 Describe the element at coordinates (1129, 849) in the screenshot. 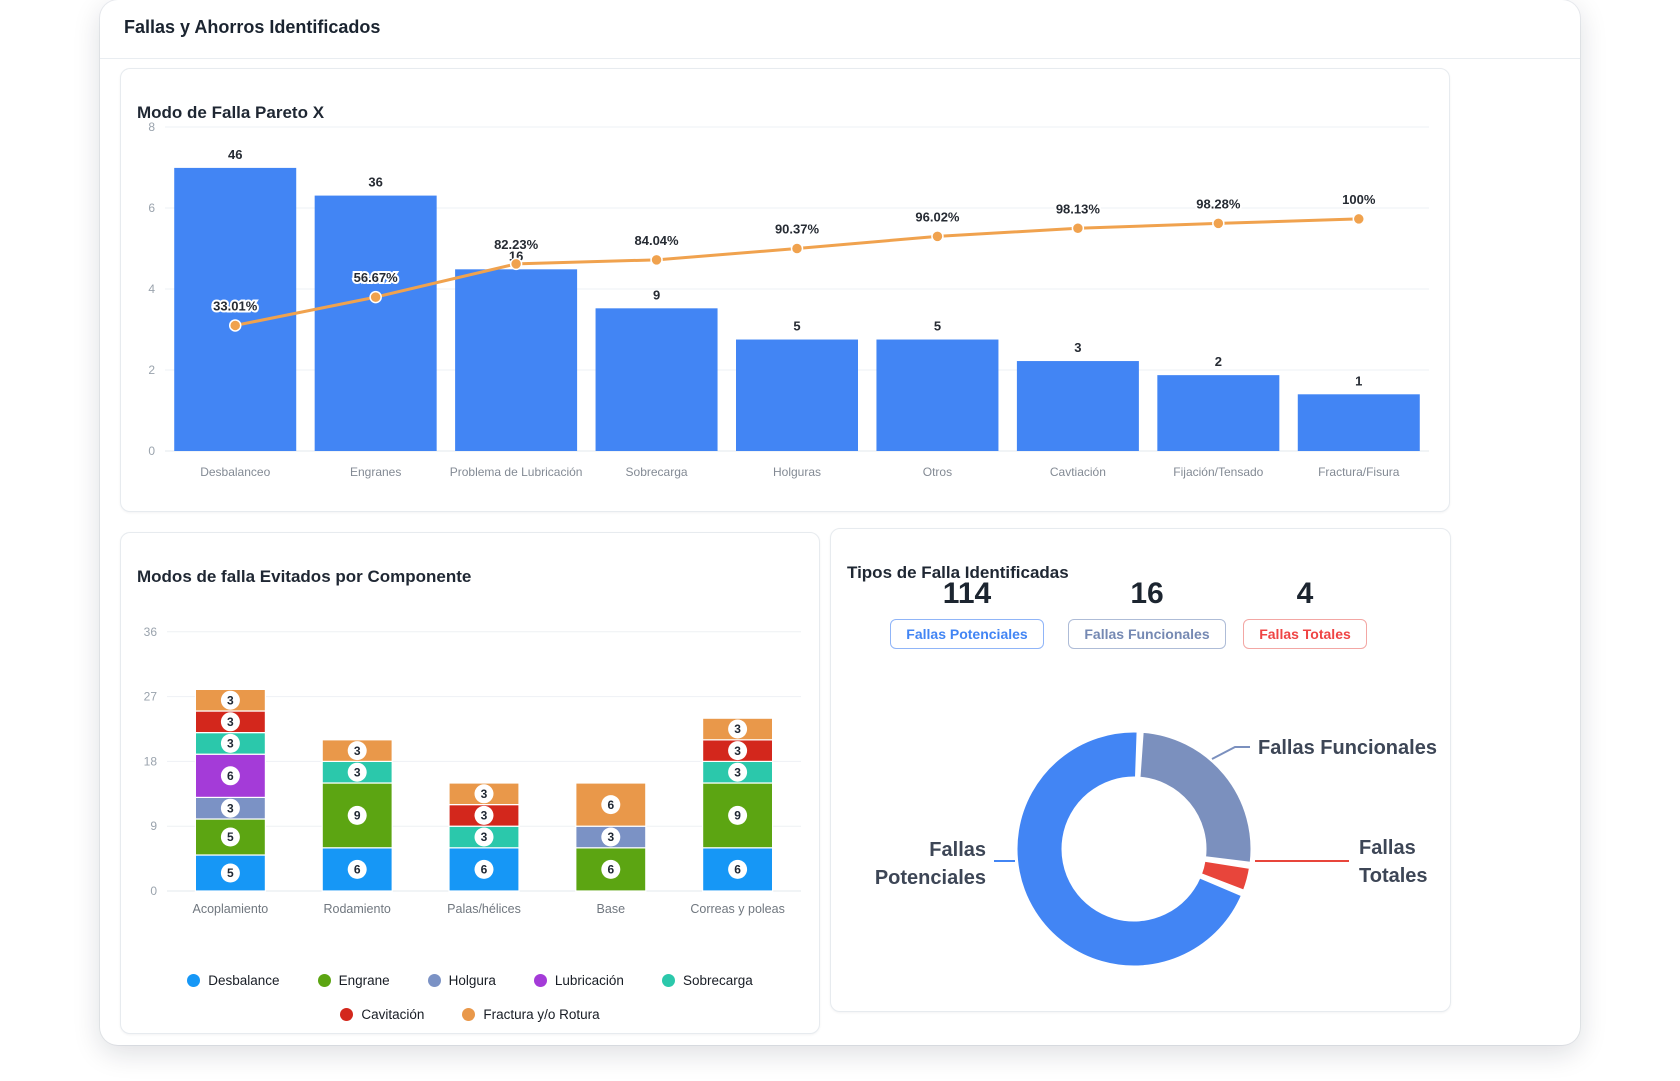

I see `donut-slice-Fallas Potenciales` at that location.